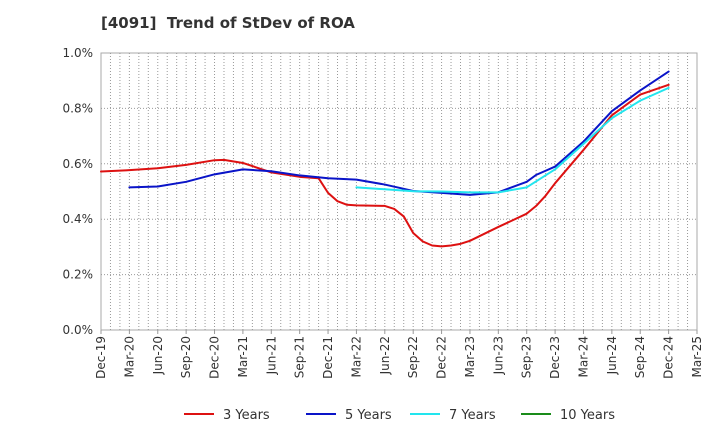  What do you see at coordinates (215, 357) in the screenshot?
I see `x-tick-label: Dec-20` at bounding box center [215, 357].